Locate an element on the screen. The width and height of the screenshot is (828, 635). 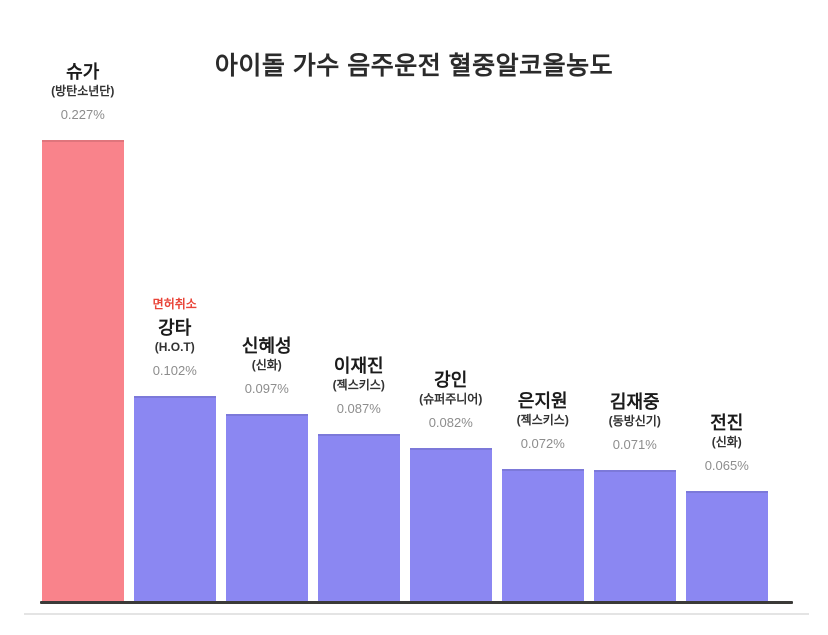
bar-name: 슈가 is located at coordinates (83, 71).